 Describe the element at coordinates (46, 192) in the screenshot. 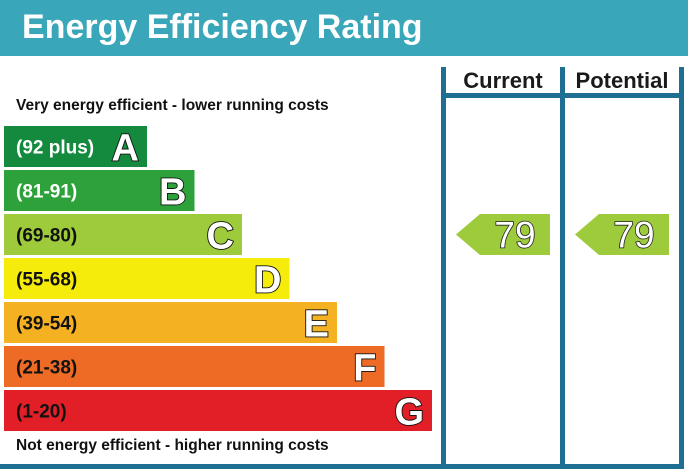

I see `band-b-range: (81-91)` at that location.